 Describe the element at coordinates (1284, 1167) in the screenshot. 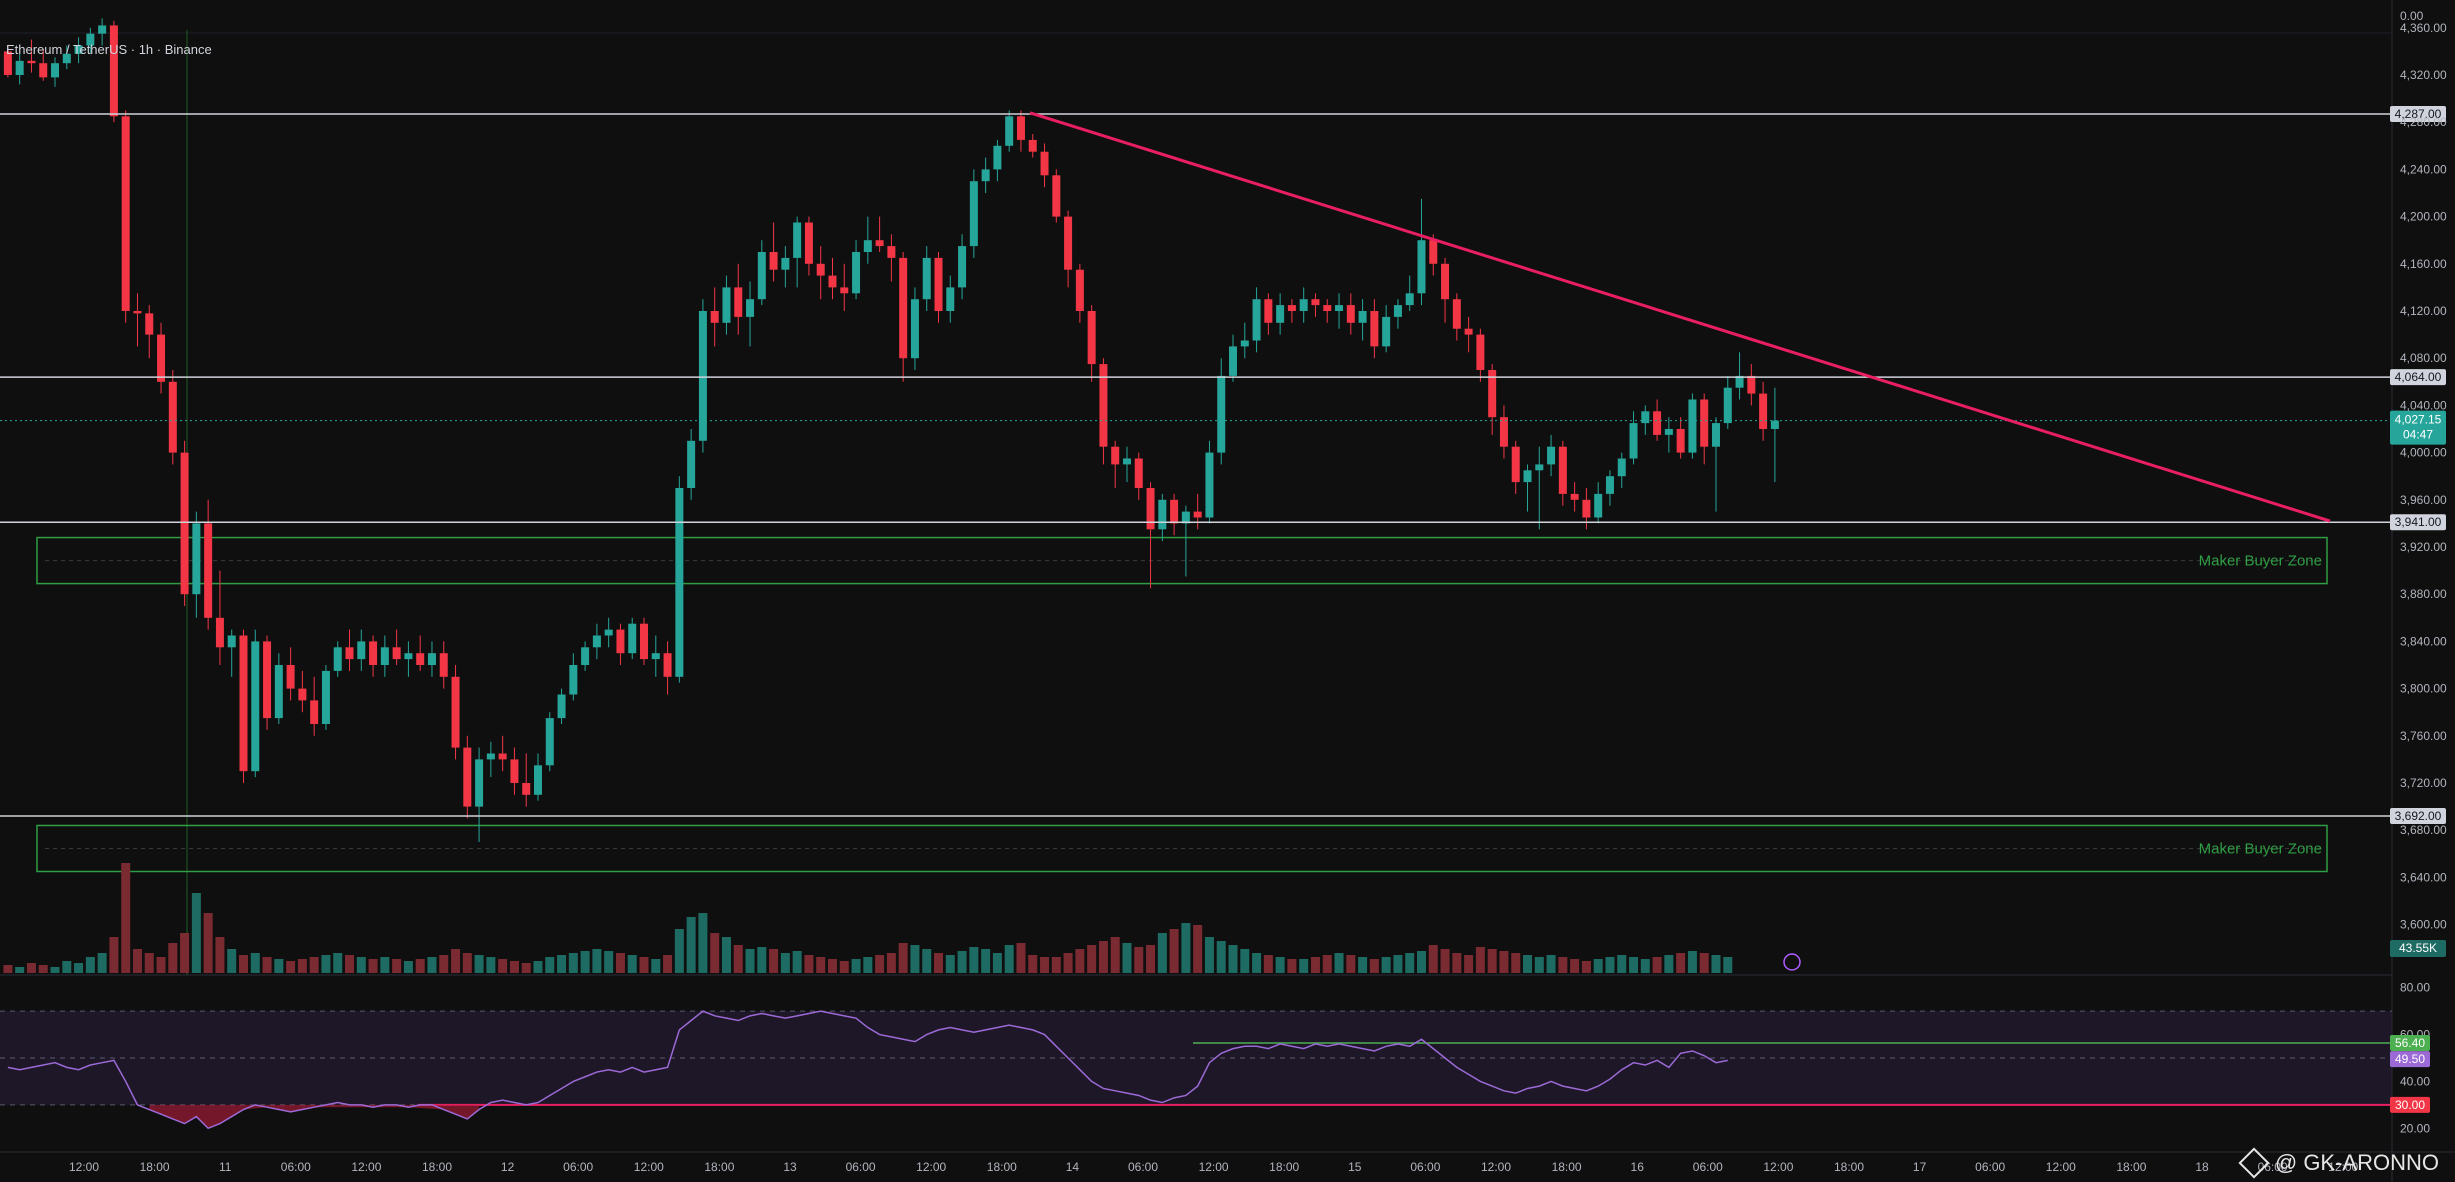

I see `time-tick: 18:00` at that location.